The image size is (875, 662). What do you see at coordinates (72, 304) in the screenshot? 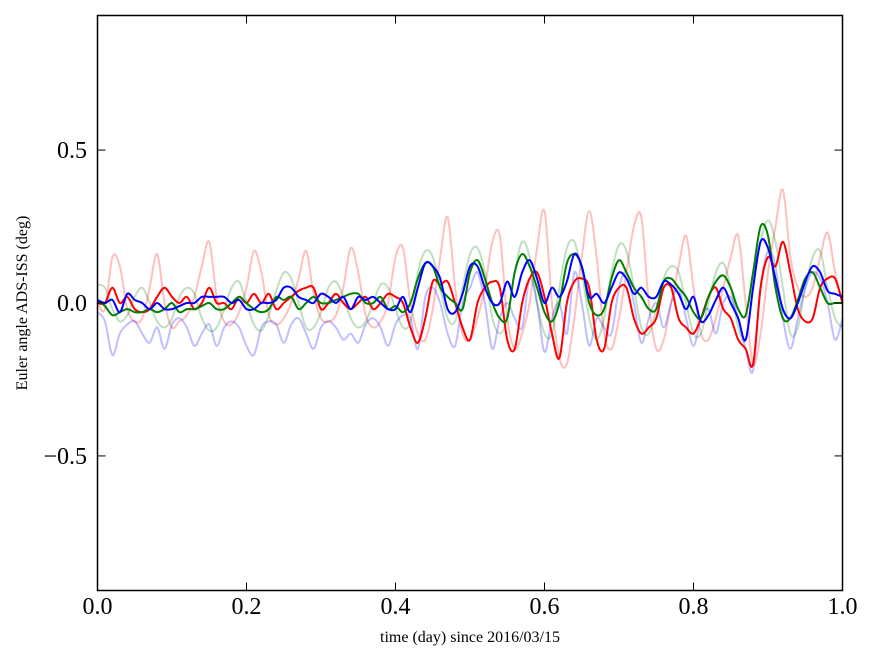
I see `y-tick-label: 0.0` at bounding box center [72, 304].